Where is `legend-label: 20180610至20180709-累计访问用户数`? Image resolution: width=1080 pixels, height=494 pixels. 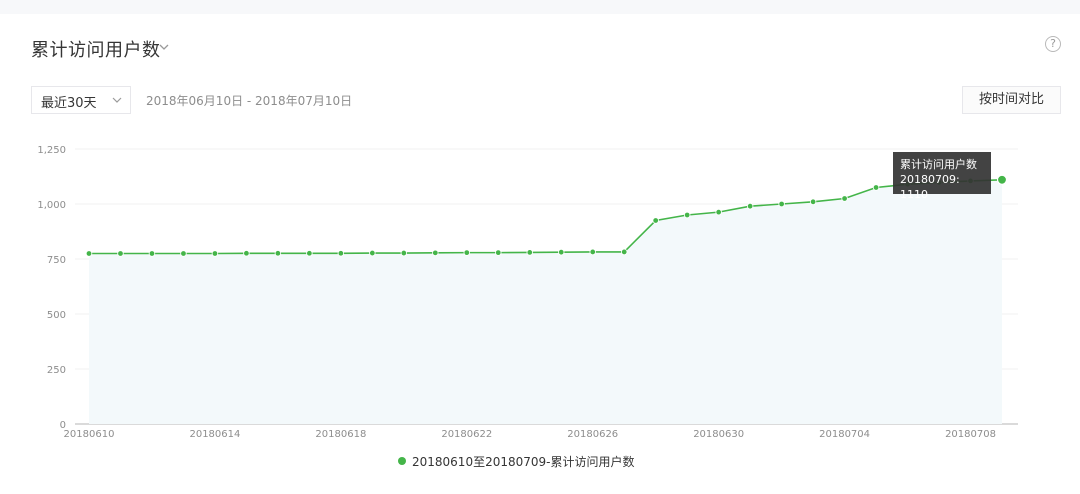 legend-label: 20180610至20180709-累计访问用户数 is located at coordinates (523, 462).